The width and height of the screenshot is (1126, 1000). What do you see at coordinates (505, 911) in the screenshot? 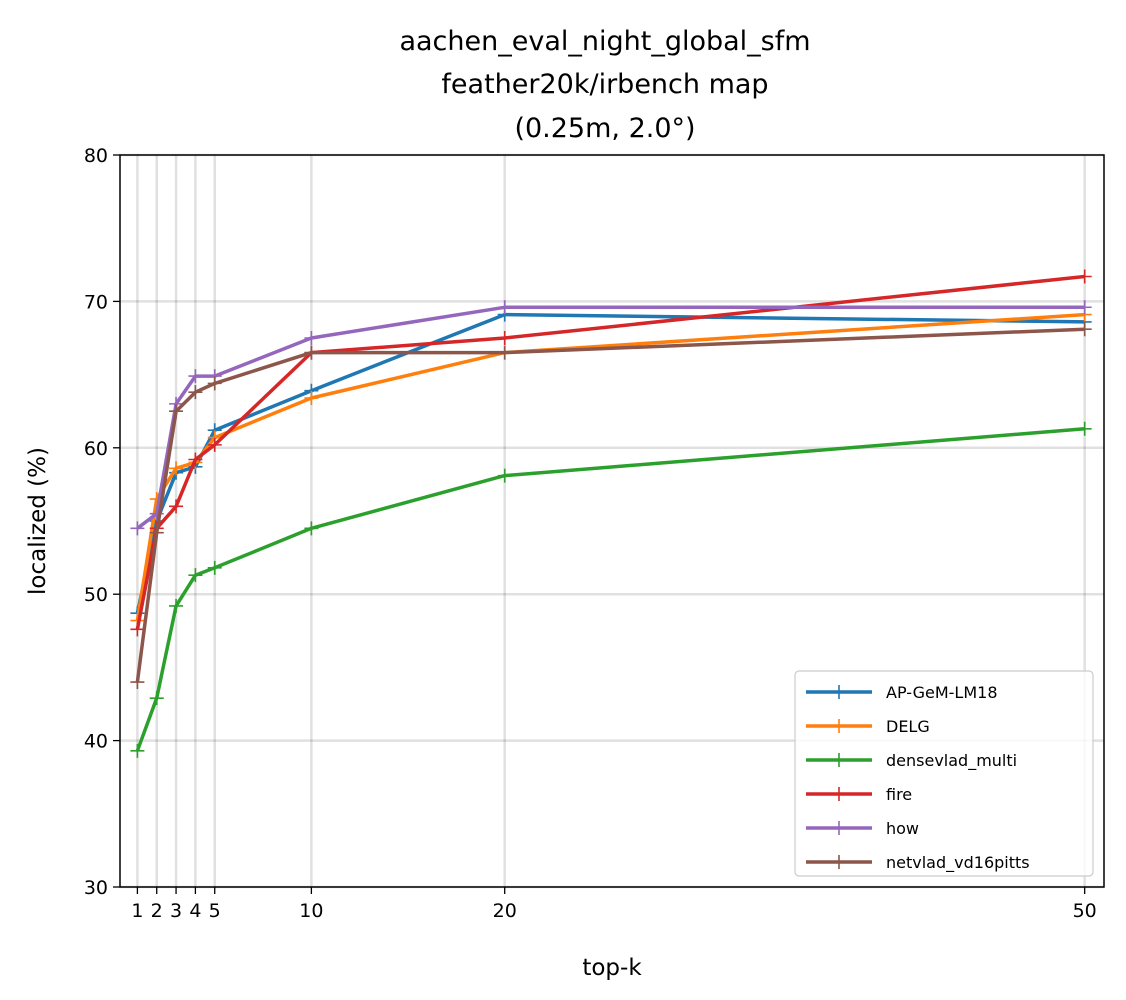
I see `x-tick-label: 20` at bounding box center [505, 911].